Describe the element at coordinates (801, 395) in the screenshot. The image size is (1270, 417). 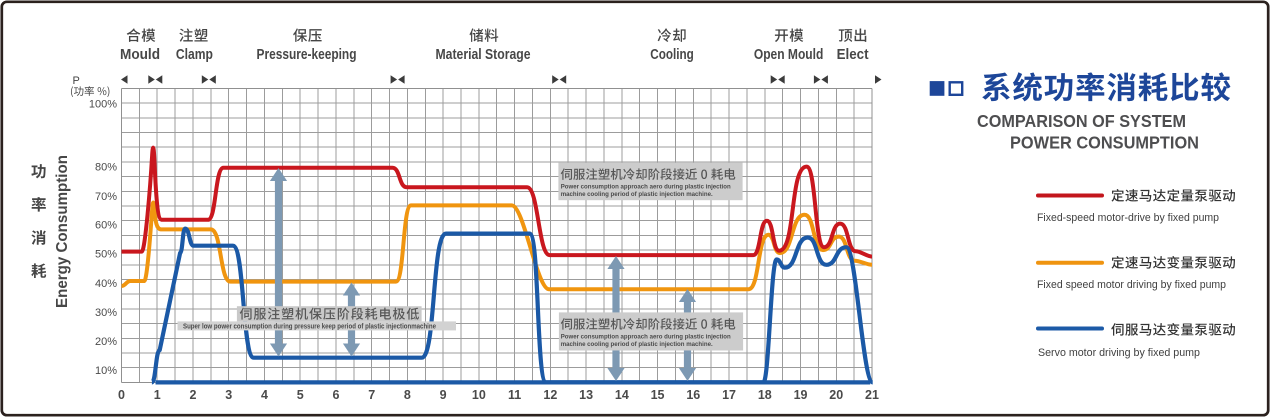
I see `svg-text: 19` at that location.